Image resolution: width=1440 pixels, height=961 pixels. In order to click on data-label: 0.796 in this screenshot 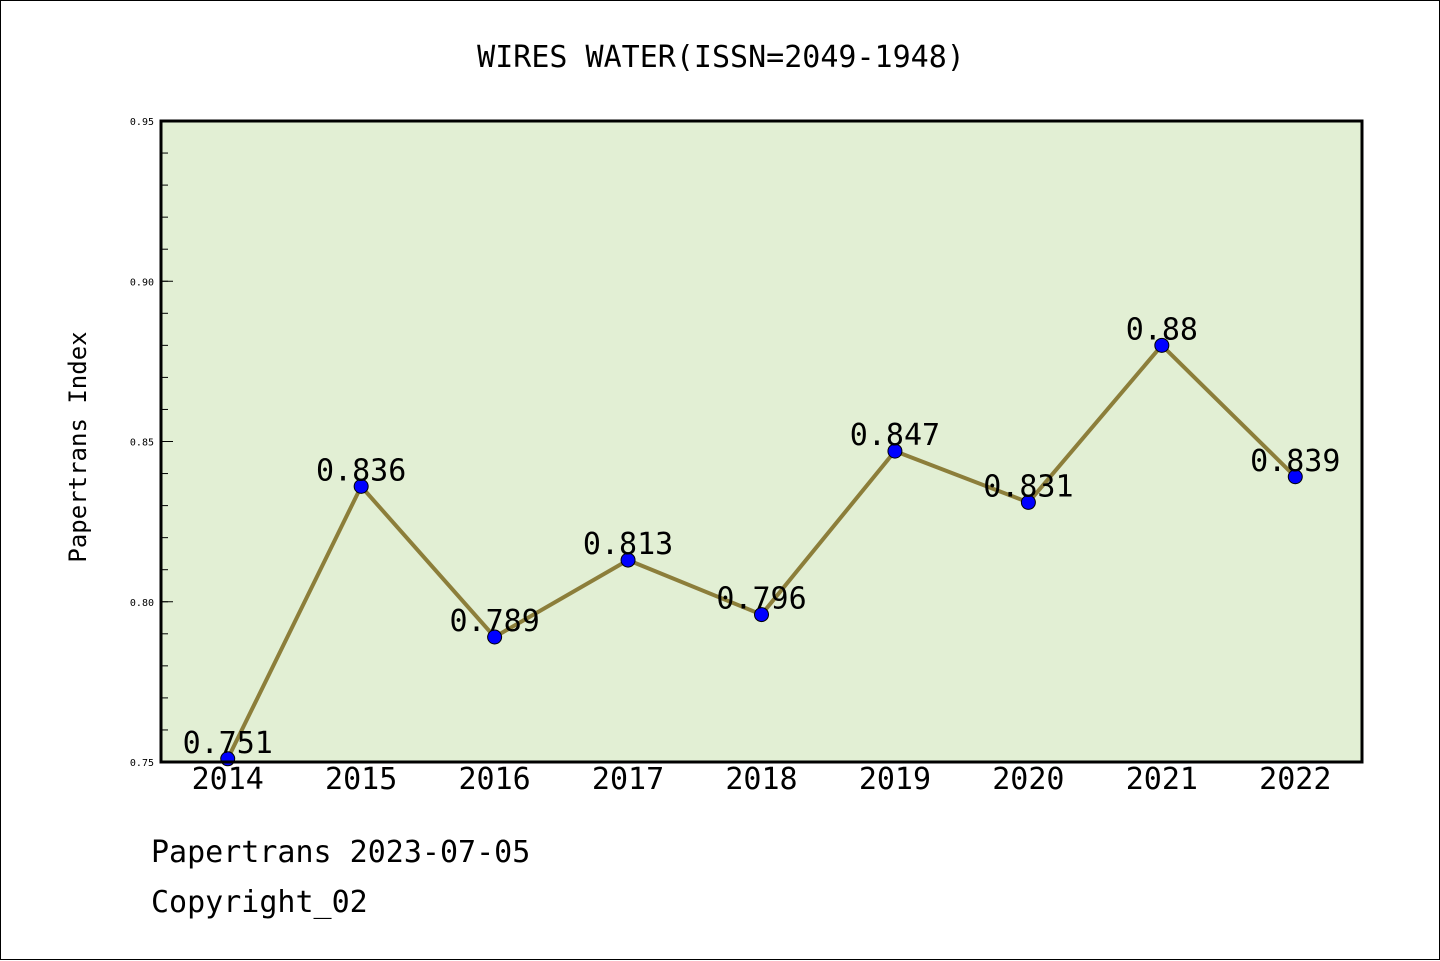, I will do `click(761, 599)`.